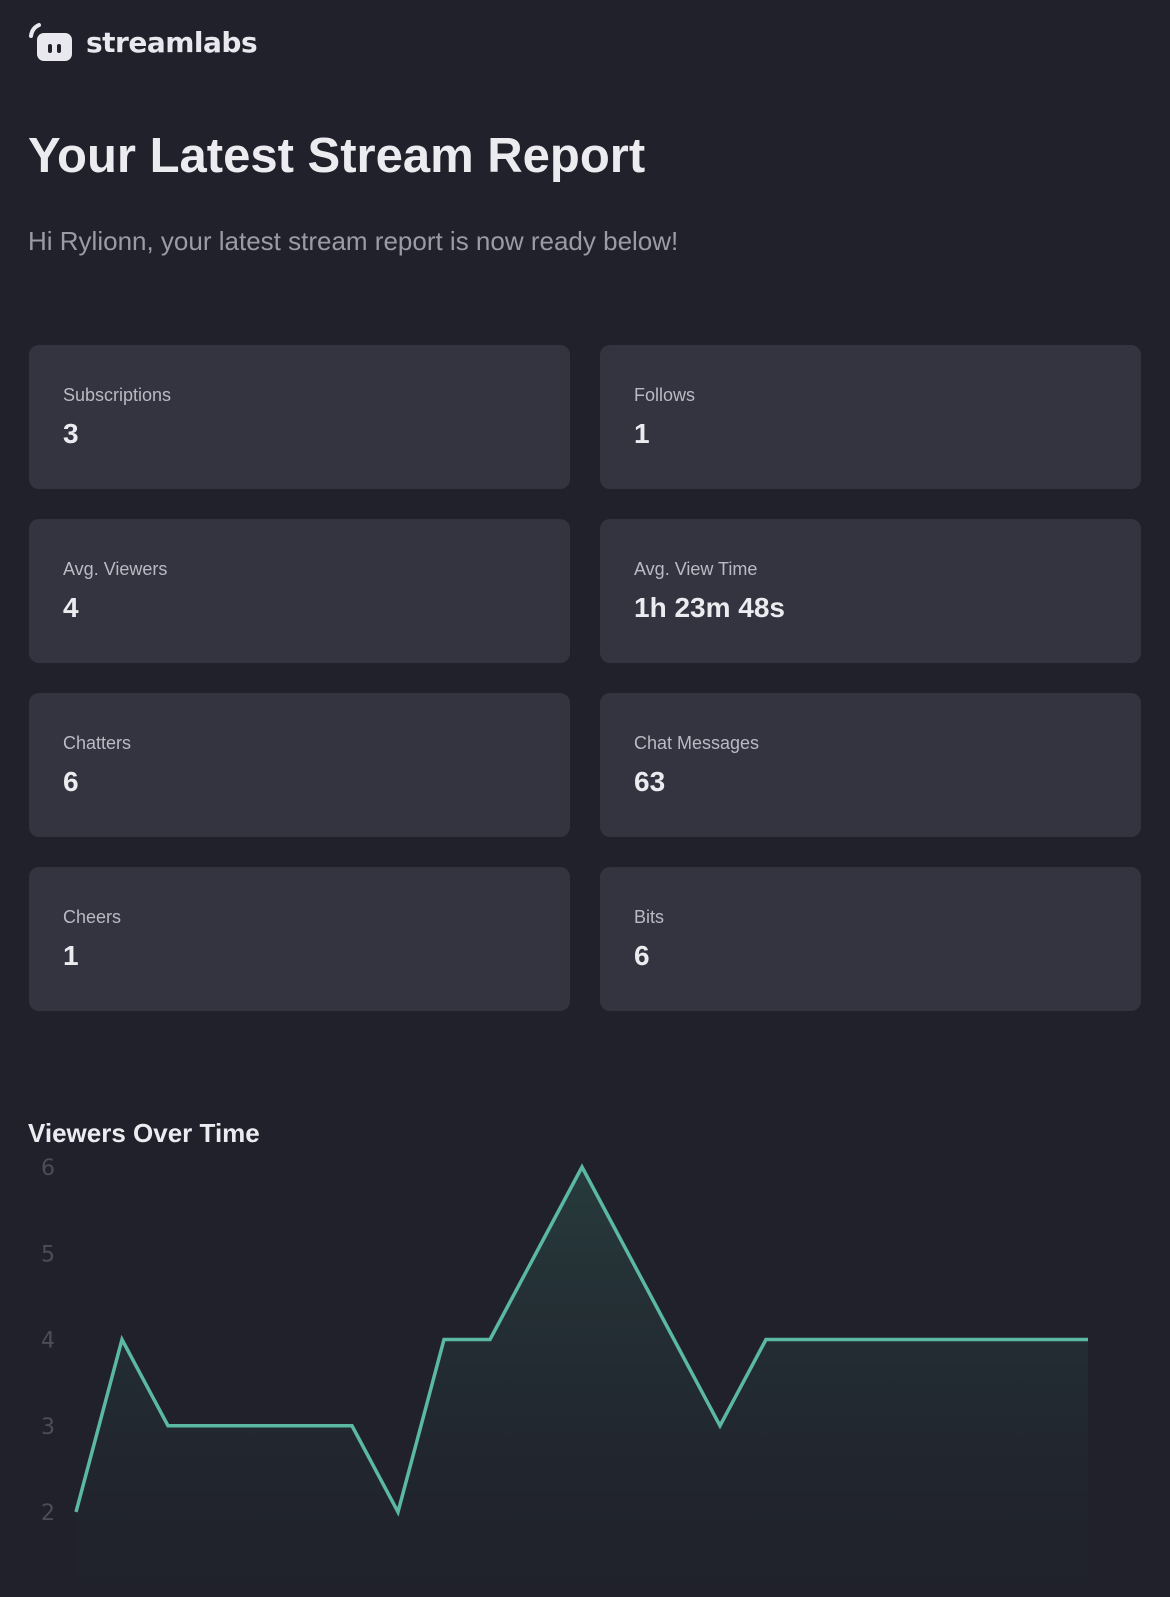 The height and width of the screenshot is (1597, 1170). What do you see at coordinates (92, 917) in the screenshot?
I see `stat-label: Cheers` at bounding box center [92, 917].